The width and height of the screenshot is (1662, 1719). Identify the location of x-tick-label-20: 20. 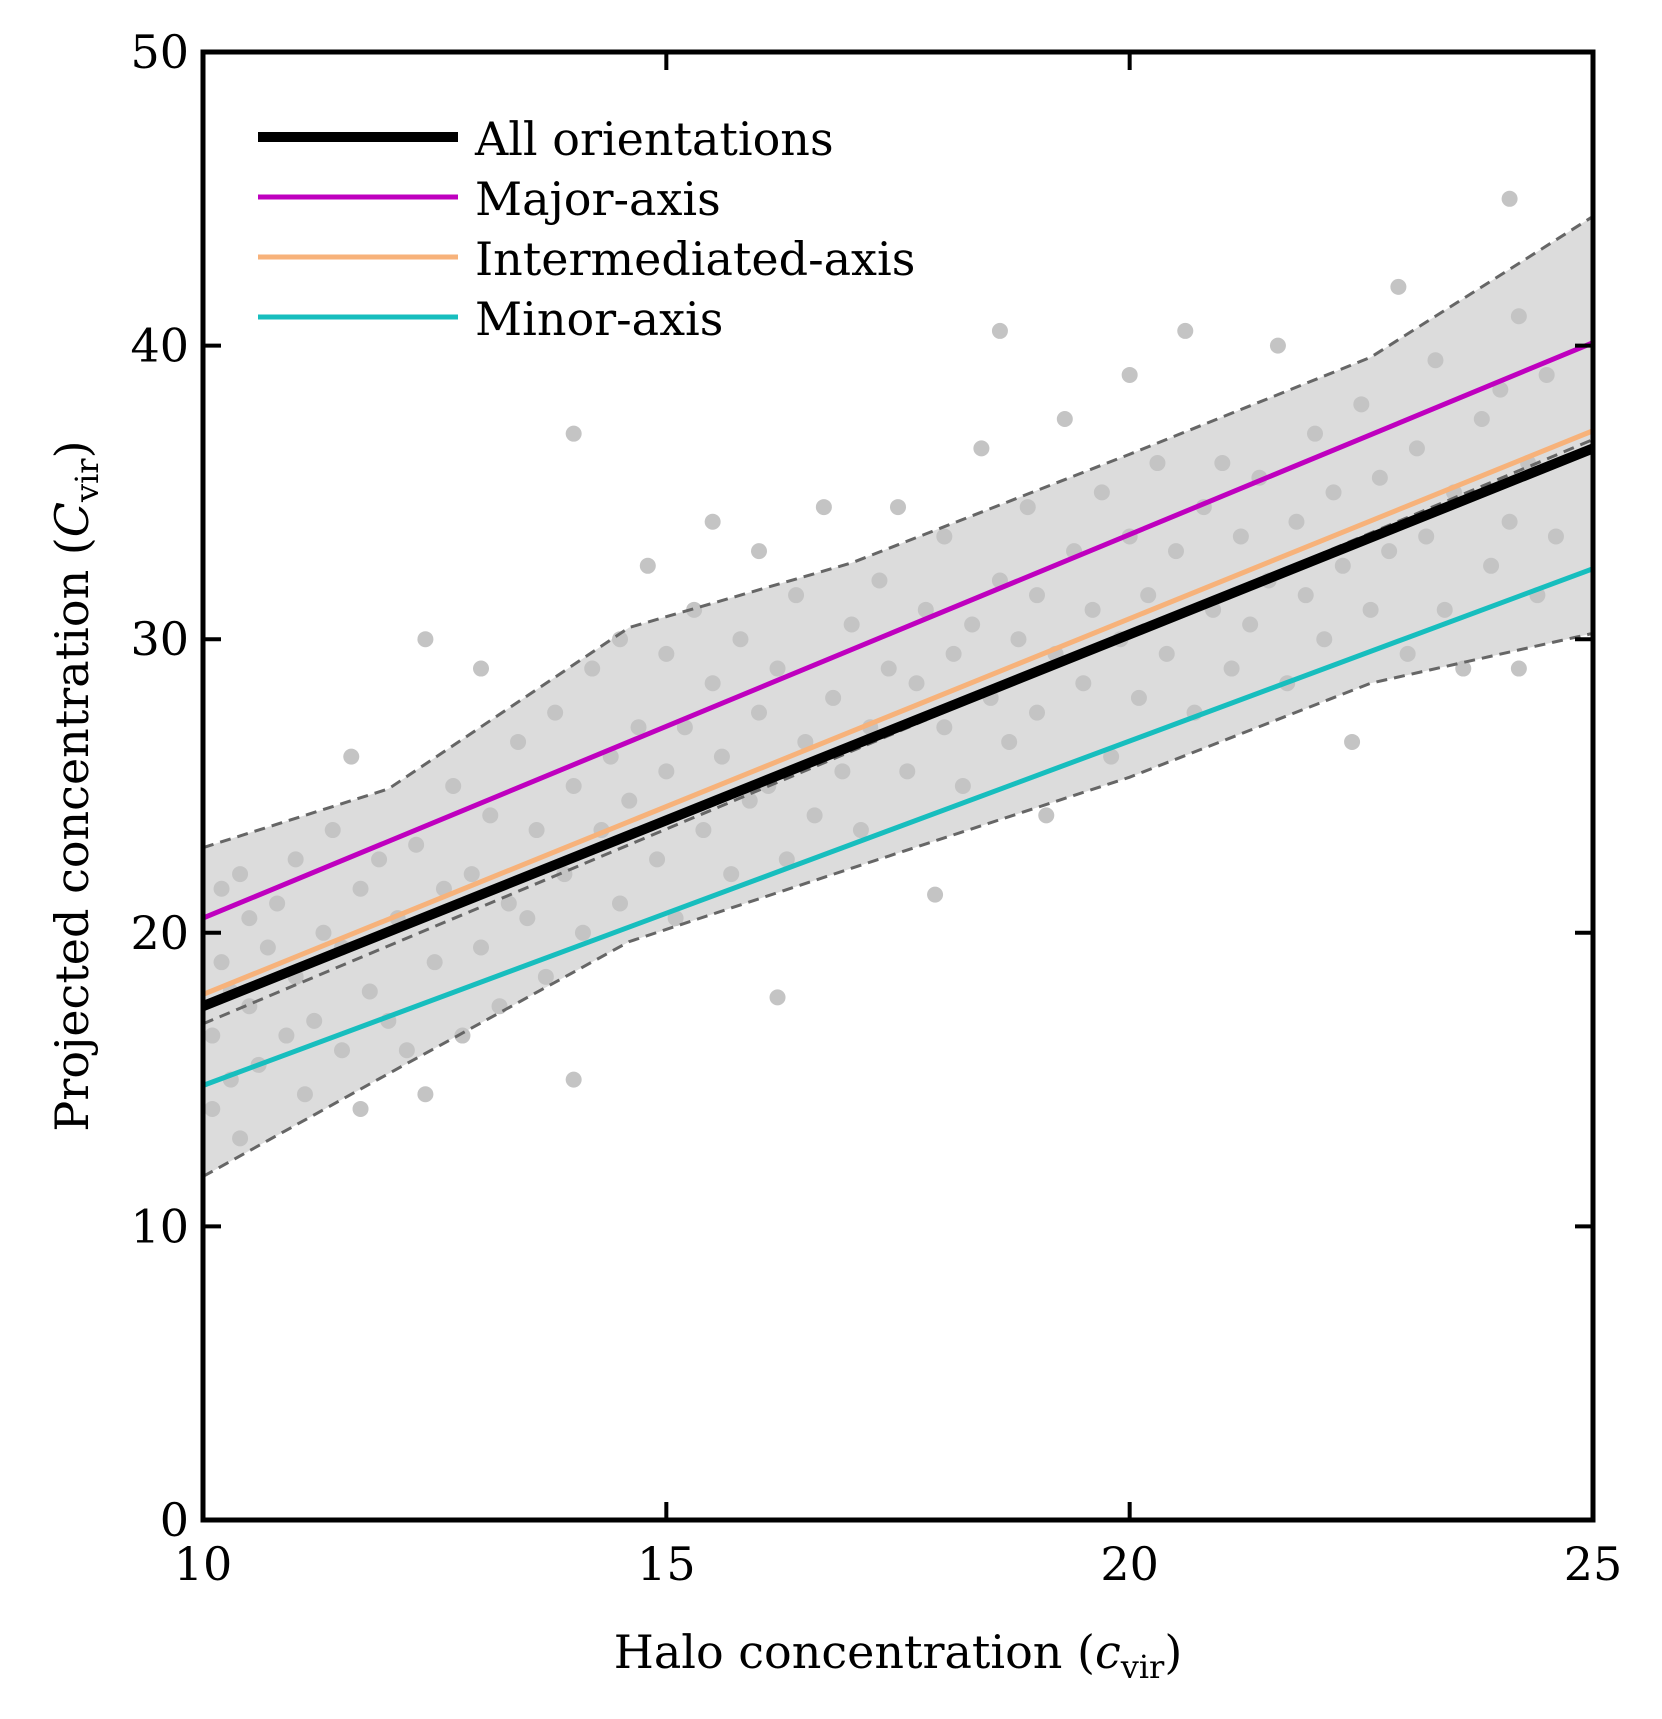
(1129, 1564).